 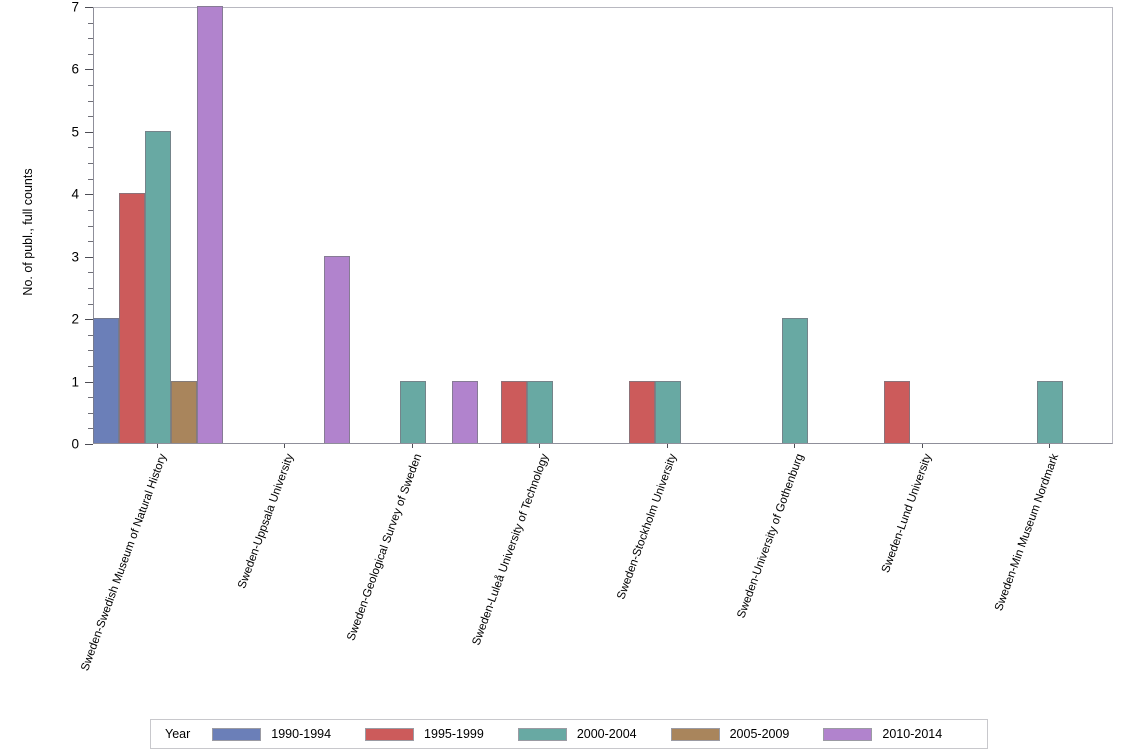 I want to click on legend-label: 1990-1994, so click(x=301, y=734).